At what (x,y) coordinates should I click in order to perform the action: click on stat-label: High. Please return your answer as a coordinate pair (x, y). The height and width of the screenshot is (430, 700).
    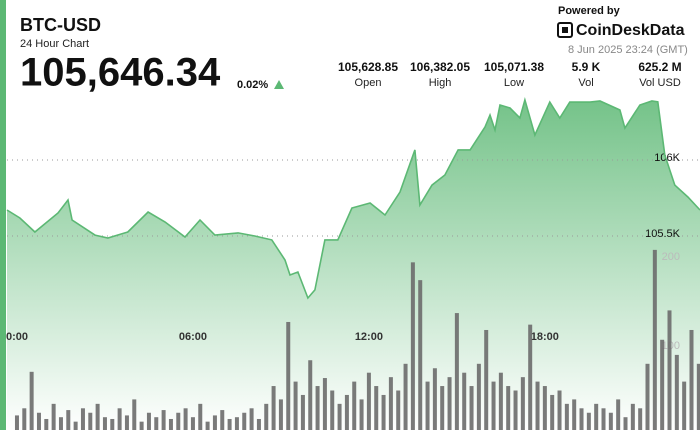
    Looking at the image, I should click on (440, 83).